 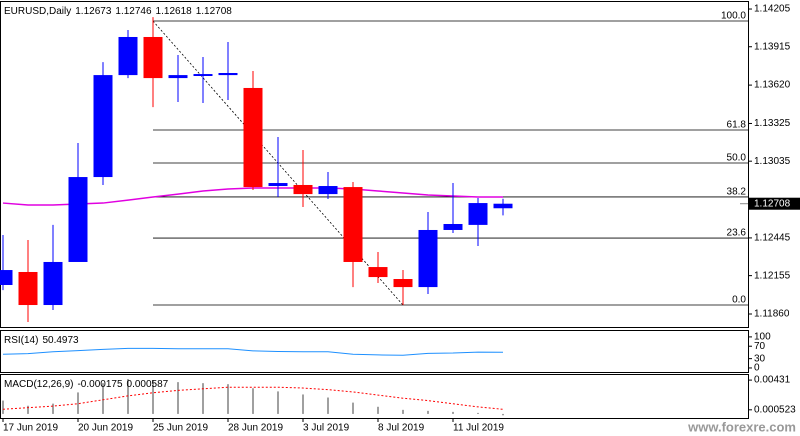 I want to click on fib-label: 0.0, so click(x=739, y=300).